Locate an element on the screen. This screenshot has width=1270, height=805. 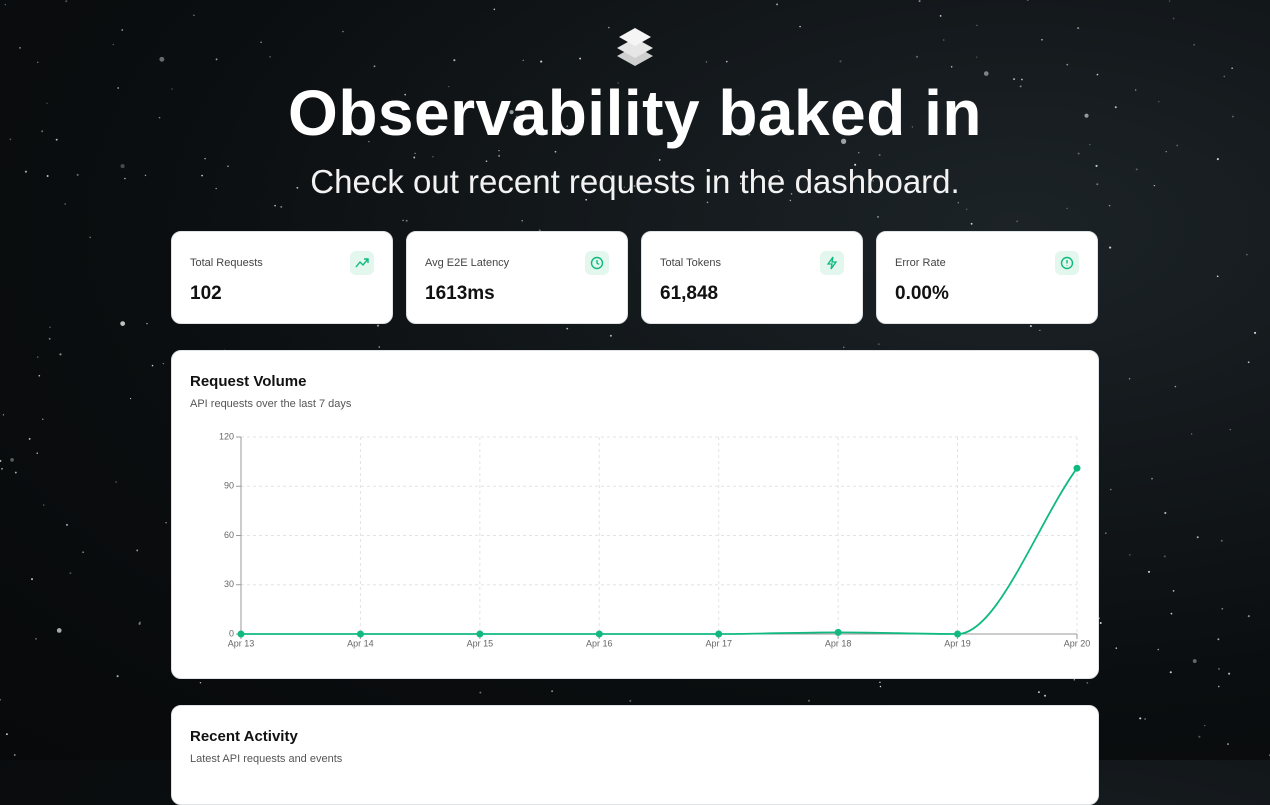
stat-value: 102 is located at coordinates (206, 293).